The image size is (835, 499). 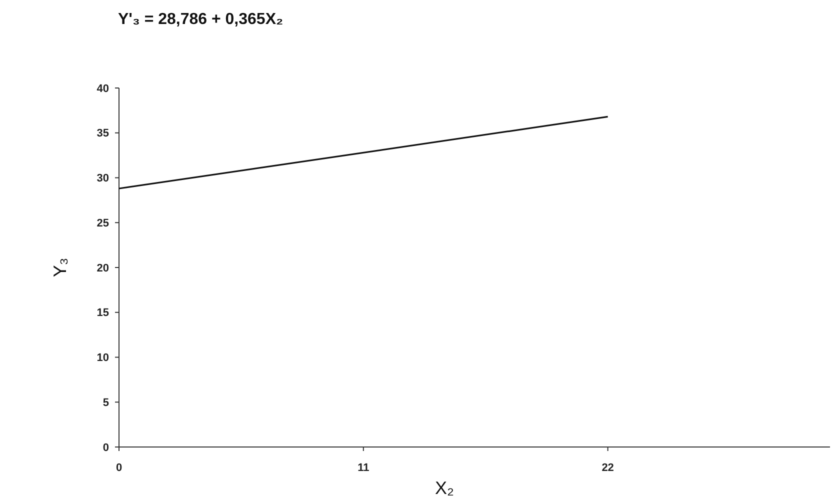 I want to click on y-tick-label: 10, so click(x=102, y=358).